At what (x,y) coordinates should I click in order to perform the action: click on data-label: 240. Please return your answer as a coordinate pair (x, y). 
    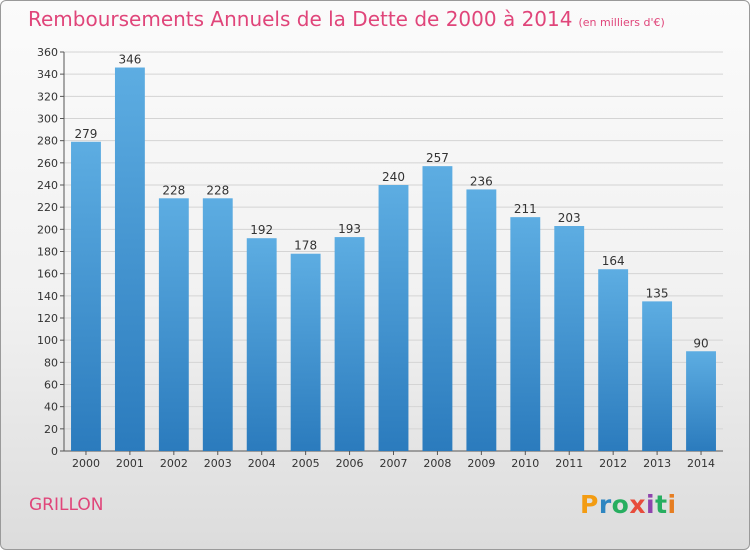
    Looking at the image, I should click on (393, 177).